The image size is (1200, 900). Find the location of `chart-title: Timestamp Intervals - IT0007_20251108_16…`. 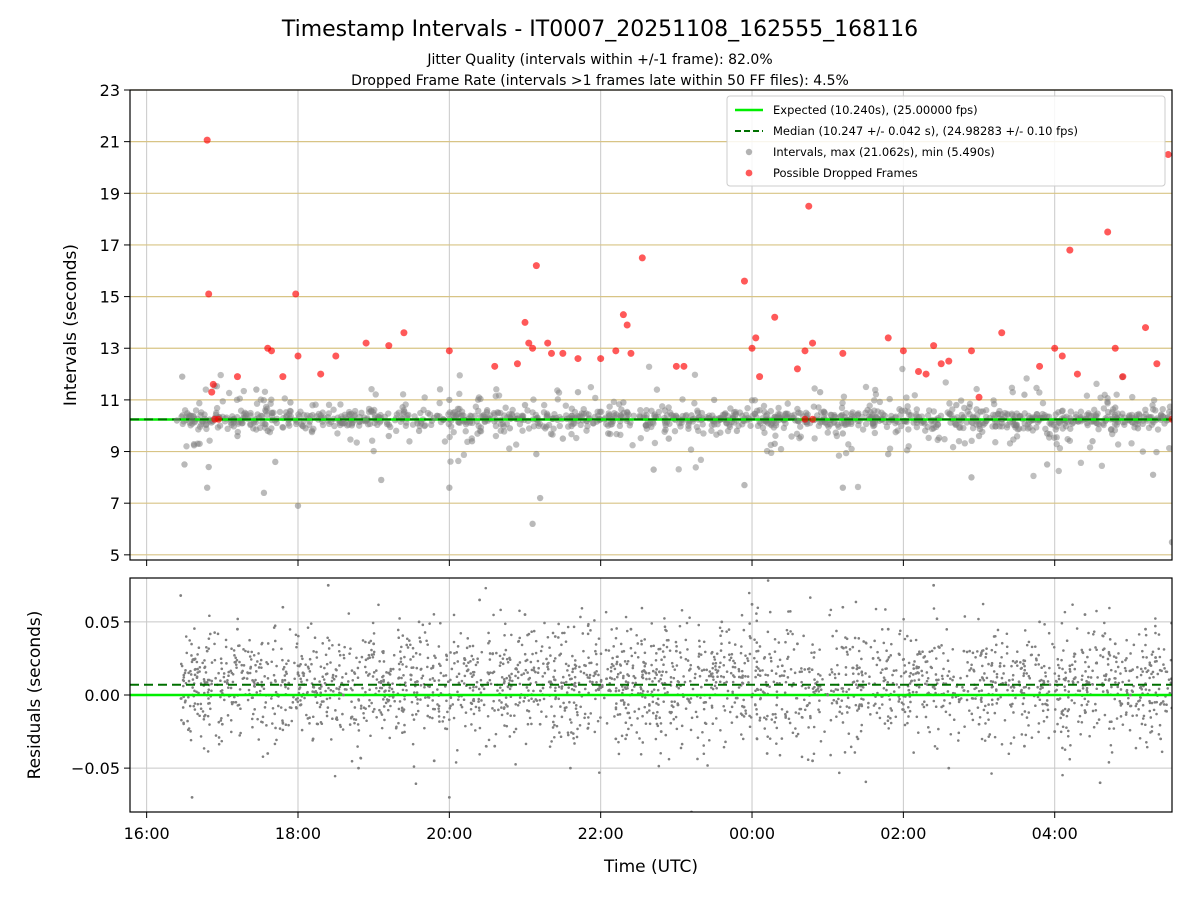

chart-title: Timestamp Intervals - IT0007_20251108_16… is located at coordinates (599, 29).